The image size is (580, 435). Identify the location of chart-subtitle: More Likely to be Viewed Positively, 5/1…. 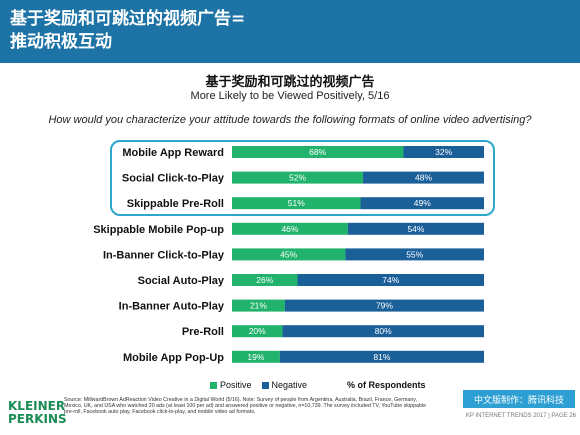
(290, 96).